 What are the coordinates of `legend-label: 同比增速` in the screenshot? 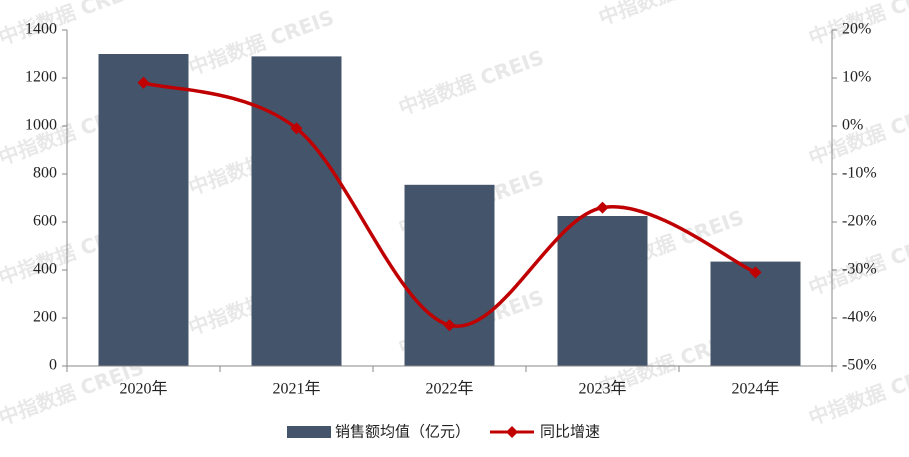 It's located at (570, 432).